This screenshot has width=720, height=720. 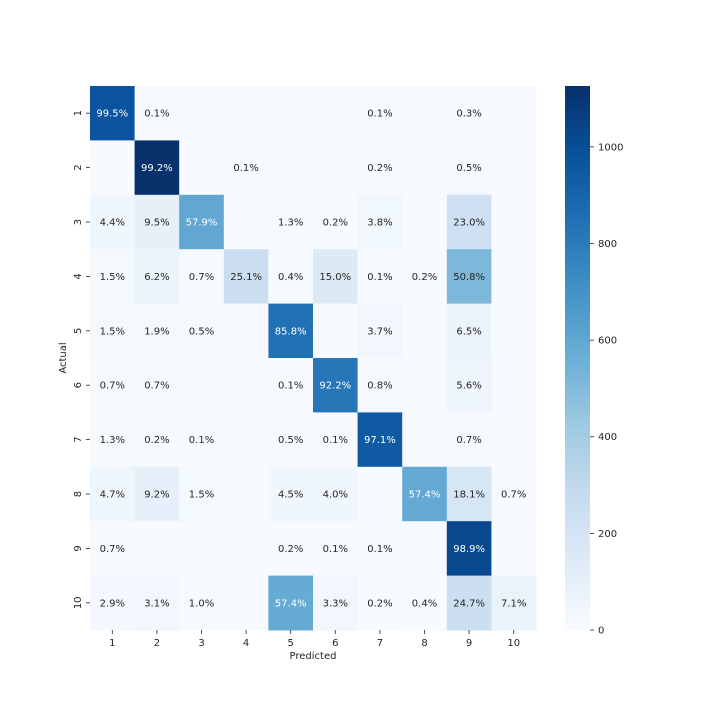 I want to click on heatmap-cell-label: 4.0%, so click(x=335, y=495).